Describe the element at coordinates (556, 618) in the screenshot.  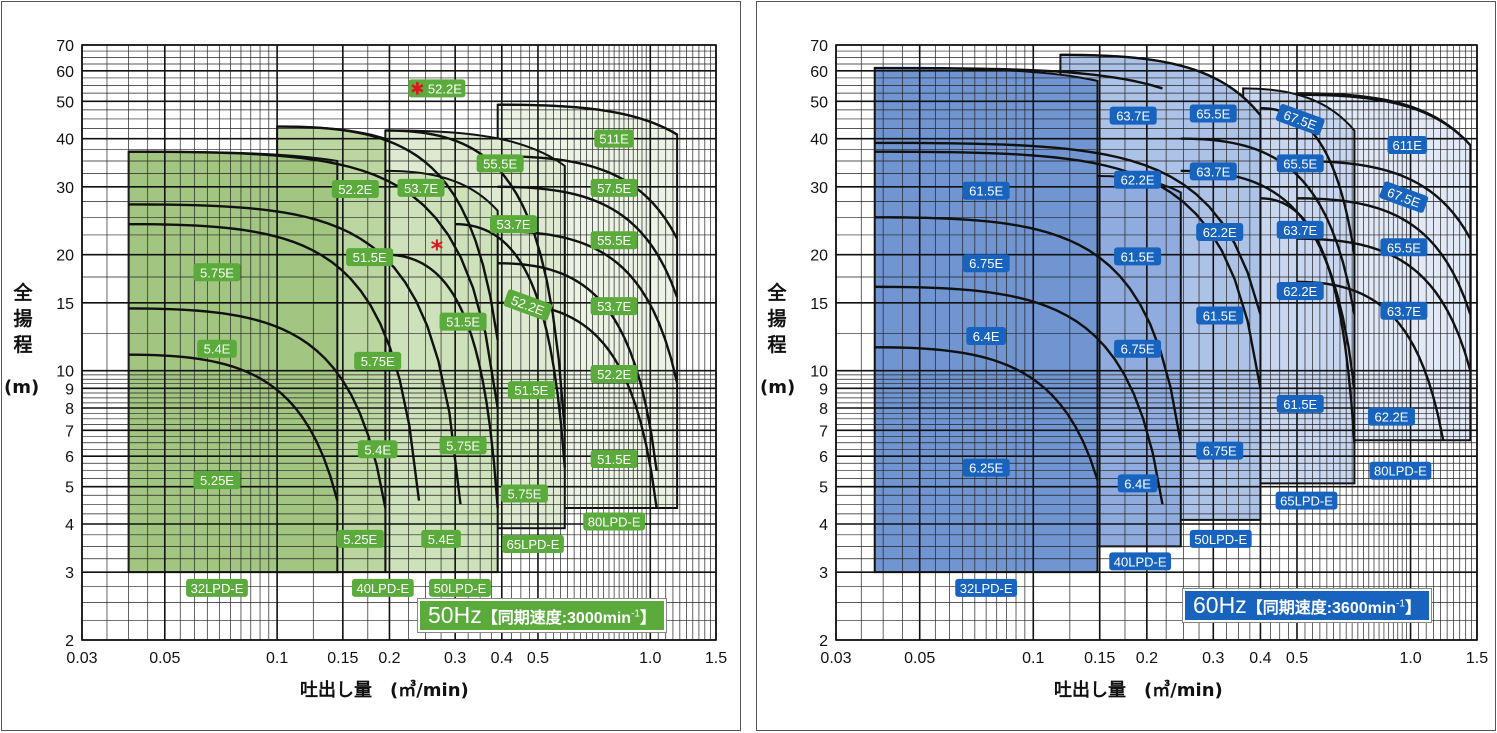
I see `banner-sync-speed: 【同期速度:3000min` at that location.